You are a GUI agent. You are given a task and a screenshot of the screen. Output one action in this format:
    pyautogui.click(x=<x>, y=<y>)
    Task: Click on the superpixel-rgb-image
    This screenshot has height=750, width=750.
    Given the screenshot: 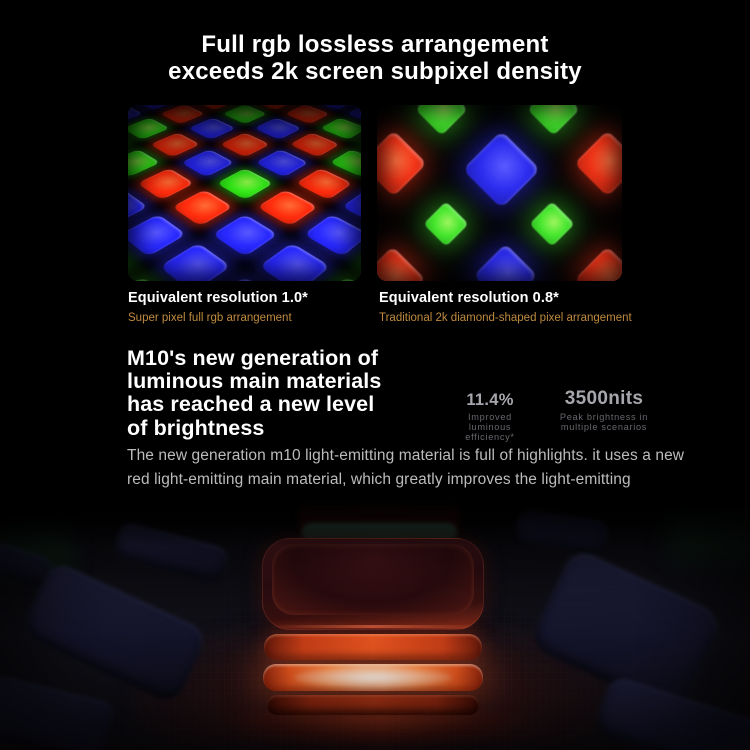 What is the action you would take?
    pyautogui.click(x=244, y=193)
    